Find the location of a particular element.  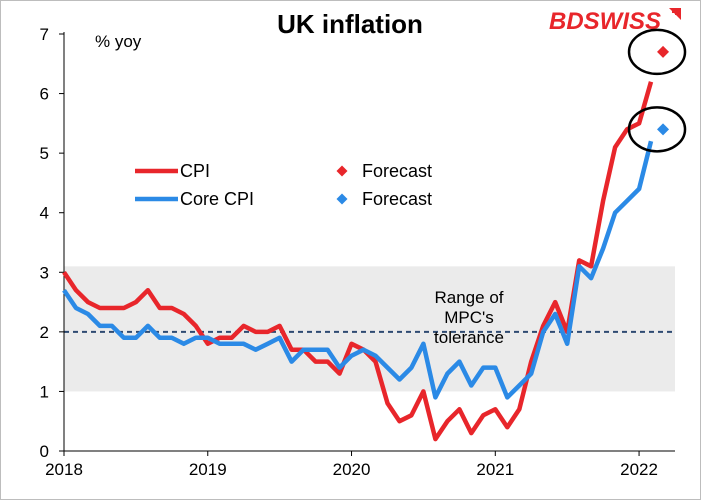

y-tick-label: 2 is located at coordinates (44, 332).